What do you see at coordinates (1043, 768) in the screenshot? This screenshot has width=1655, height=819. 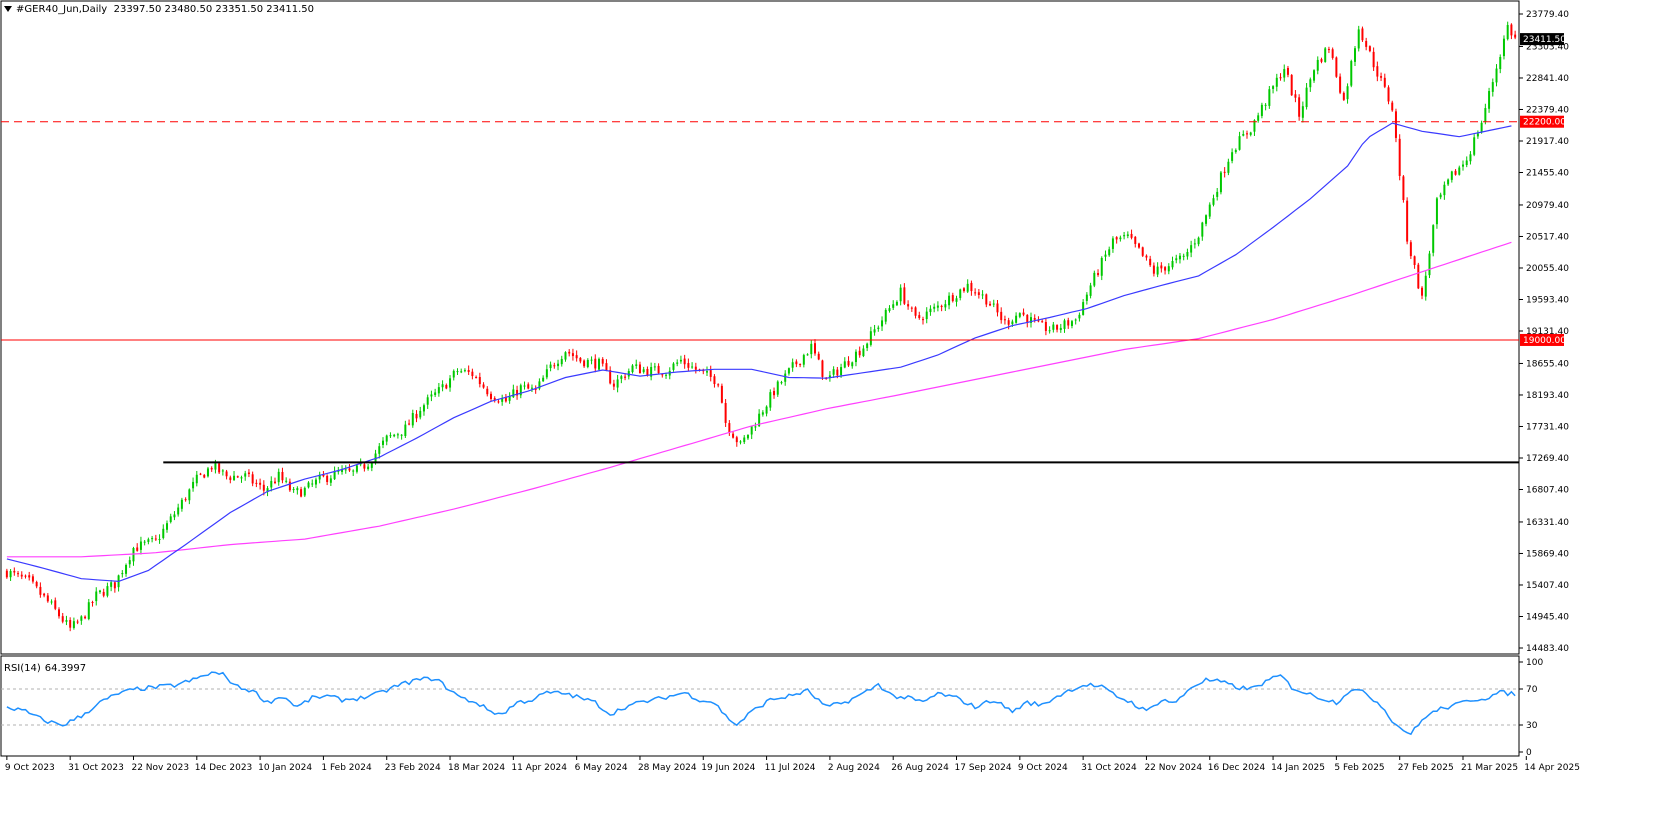 I see `x-axis-tick-label: 9 Oct 2024` at bounding box center [1043, 768].